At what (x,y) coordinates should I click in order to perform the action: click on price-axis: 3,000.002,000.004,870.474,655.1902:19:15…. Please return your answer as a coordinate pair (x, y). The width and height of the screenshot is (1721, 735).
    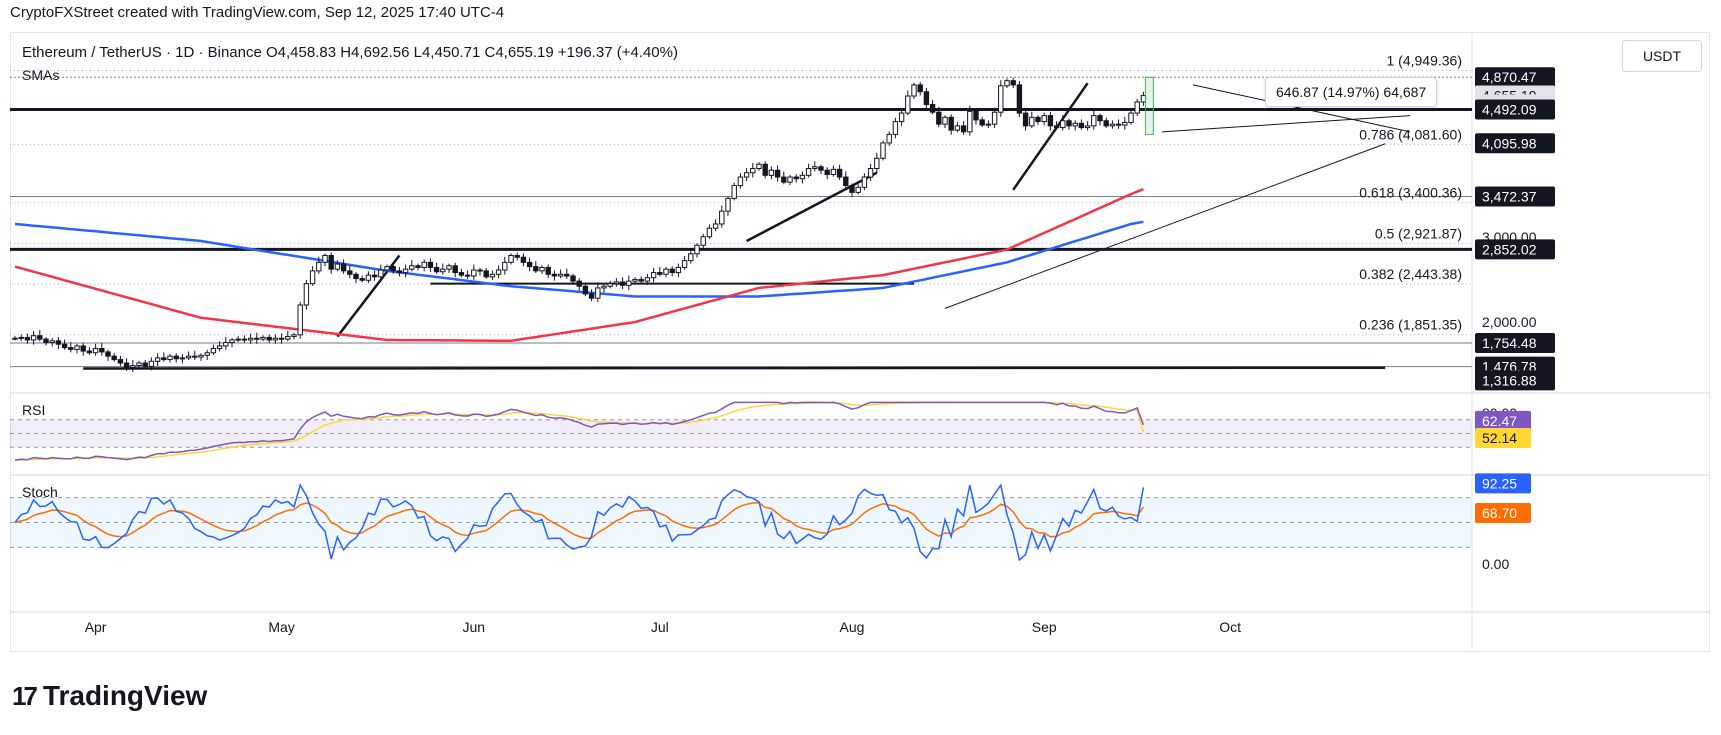
    Looking at the image, I should click on (1515, 229).